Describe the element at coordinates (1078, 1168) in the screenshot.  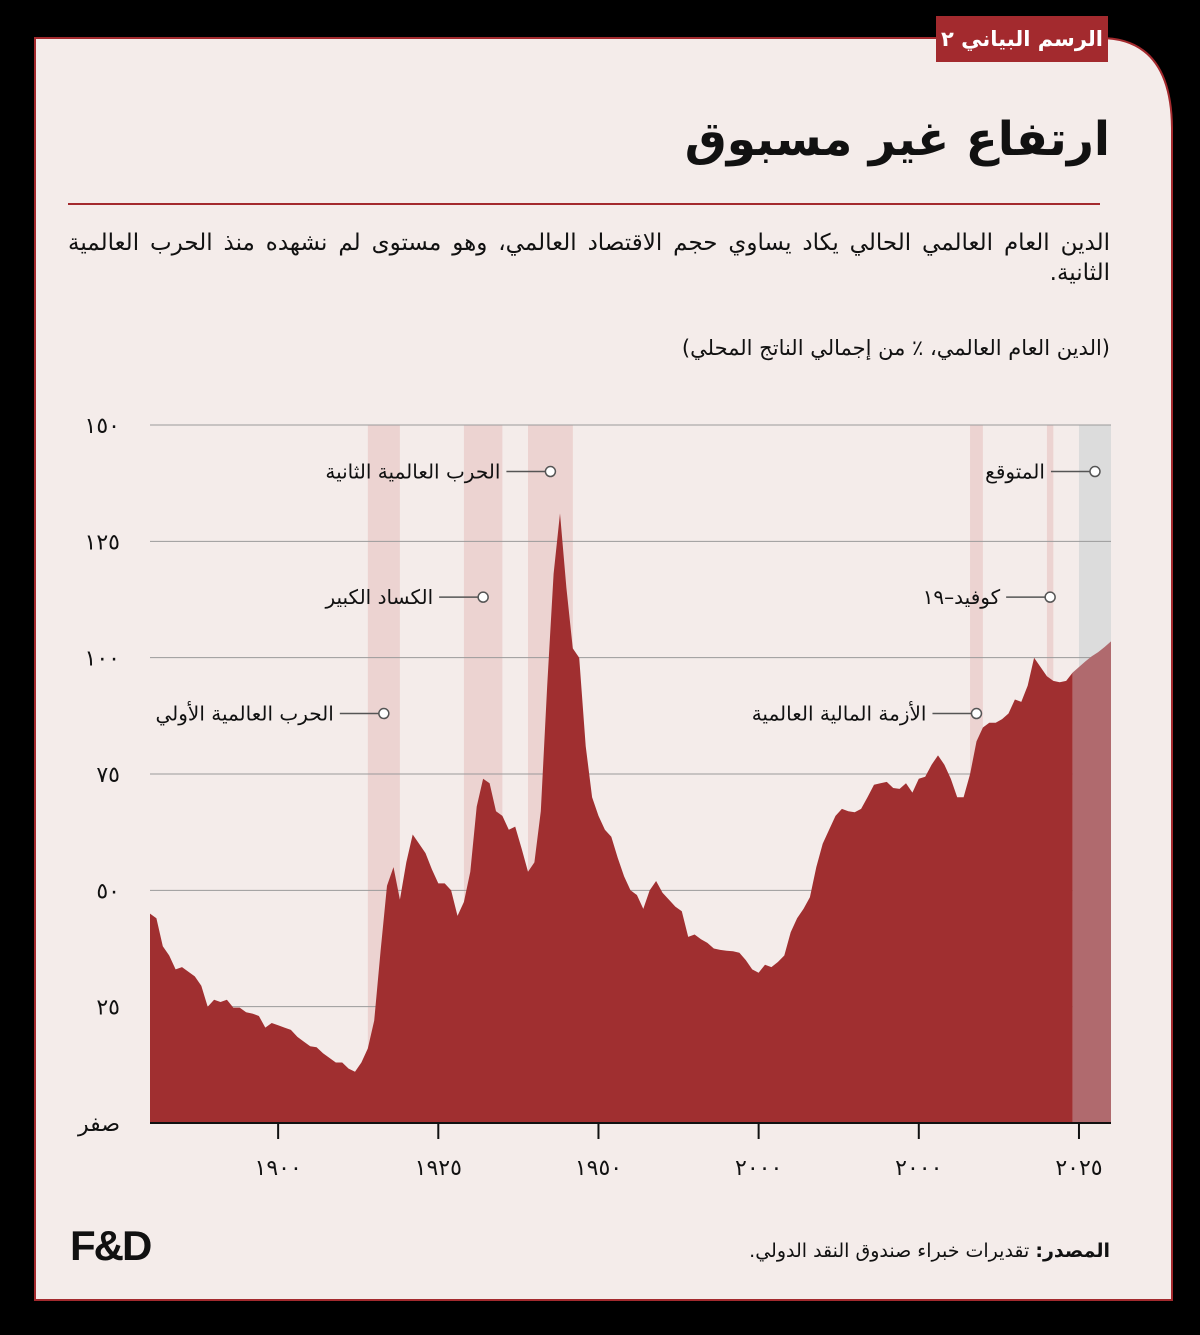
I see `x-tick-label-2025: ٢٠٢٥` at that location.